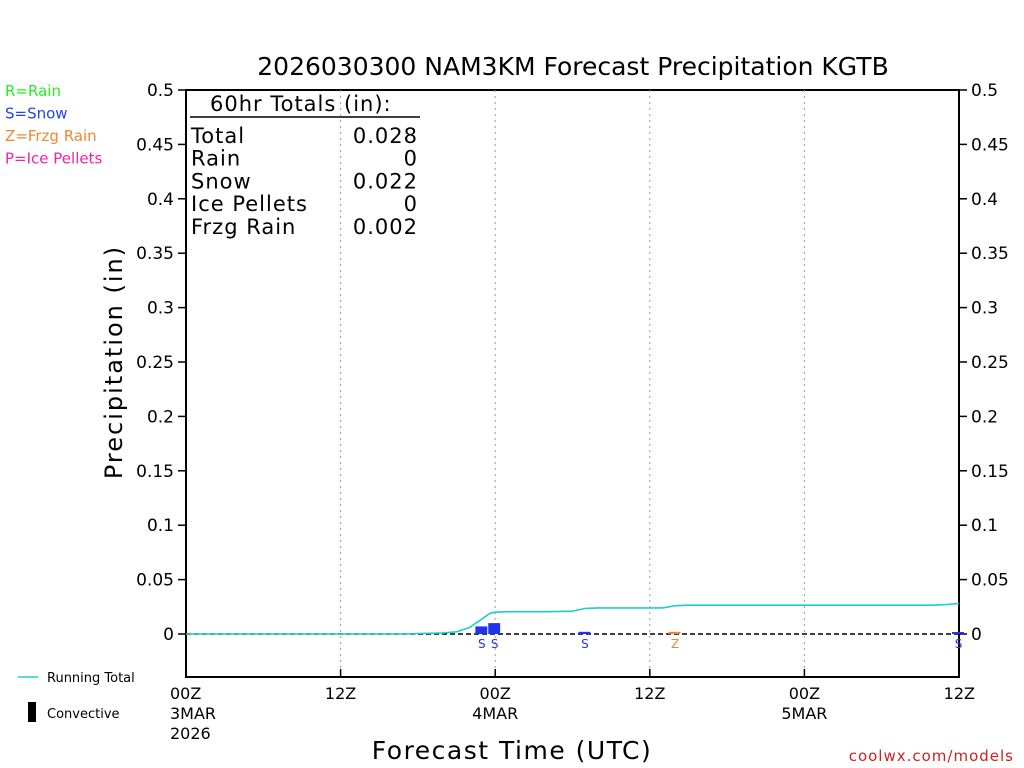 The height and width of the screenshot is (768, 1024). What do you see at coordinates (411, 204) in the screenshot?
I see `totals-value-3: 0` at bounding box center [411, 204].